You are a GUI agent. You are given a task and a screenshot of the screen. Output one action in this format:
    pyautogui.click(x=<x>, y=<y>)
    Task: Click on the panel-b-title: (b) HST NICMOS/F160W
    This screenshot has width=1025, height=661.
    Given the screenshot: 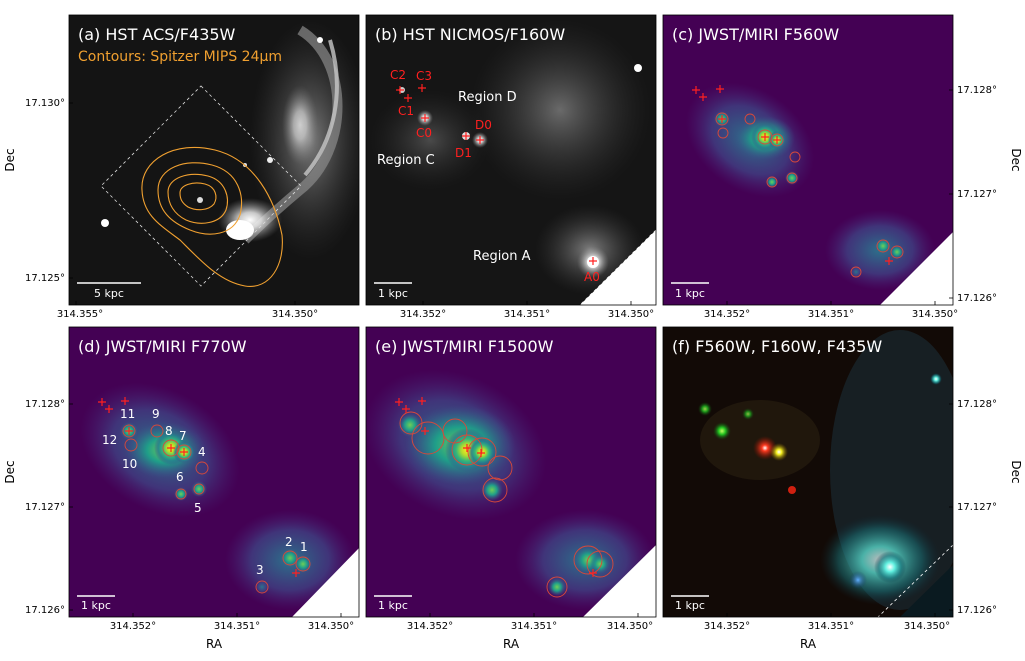 What is the action you would take?
    pyautogui.click(x=470, y=34)
    